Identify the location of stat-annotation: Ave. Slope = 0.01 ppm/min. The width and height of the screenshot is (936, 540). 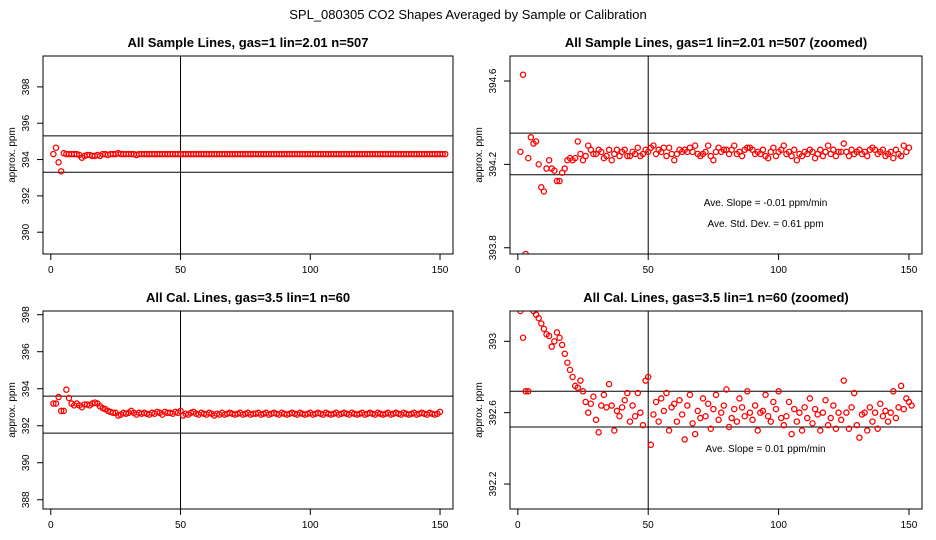
(765, 449).